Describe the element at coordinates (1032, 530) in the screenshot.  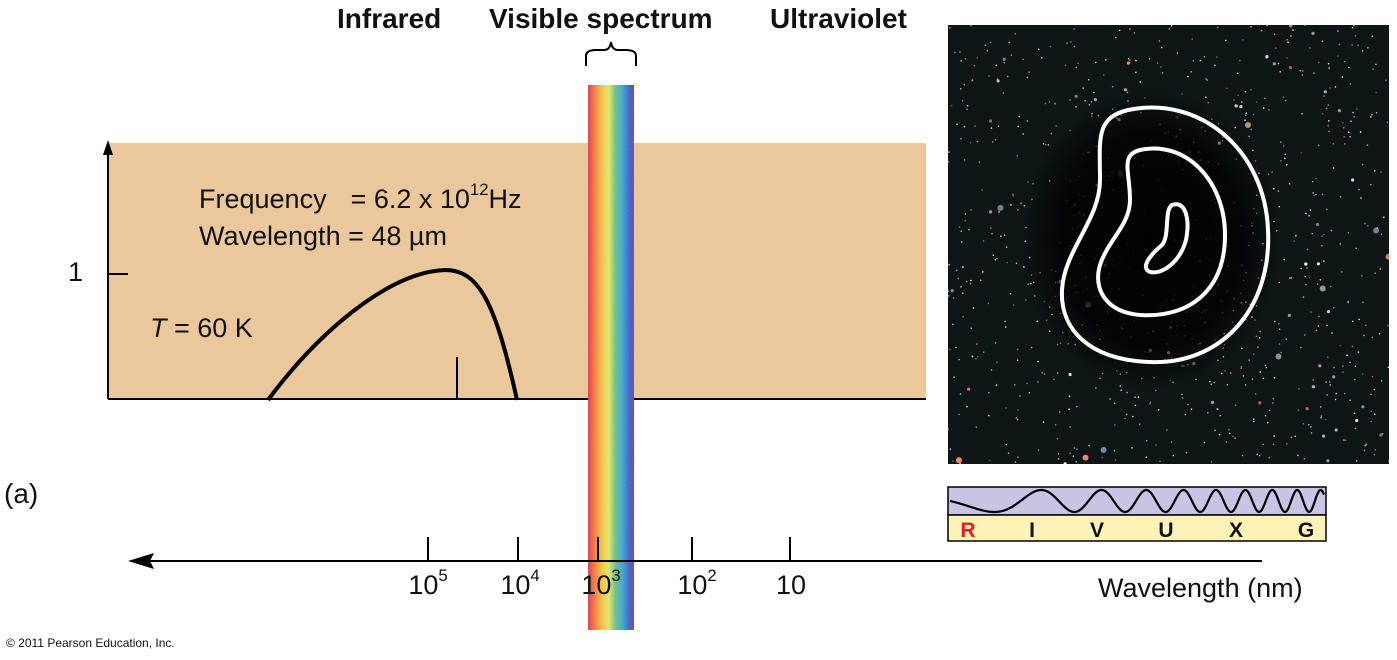
I see `riuvxg-letter-i: I` at that location.